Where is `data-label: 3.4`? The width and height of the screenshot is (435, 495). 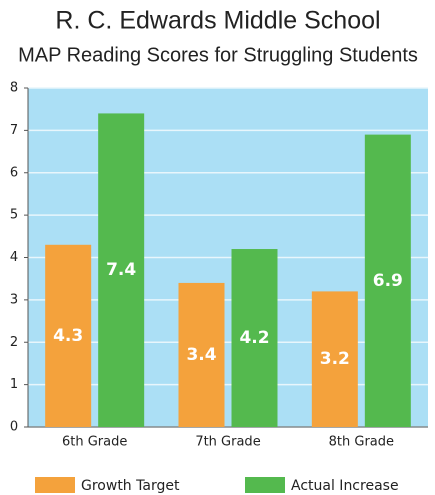 data-label: 3.4 is located at coordinates (201, 355).